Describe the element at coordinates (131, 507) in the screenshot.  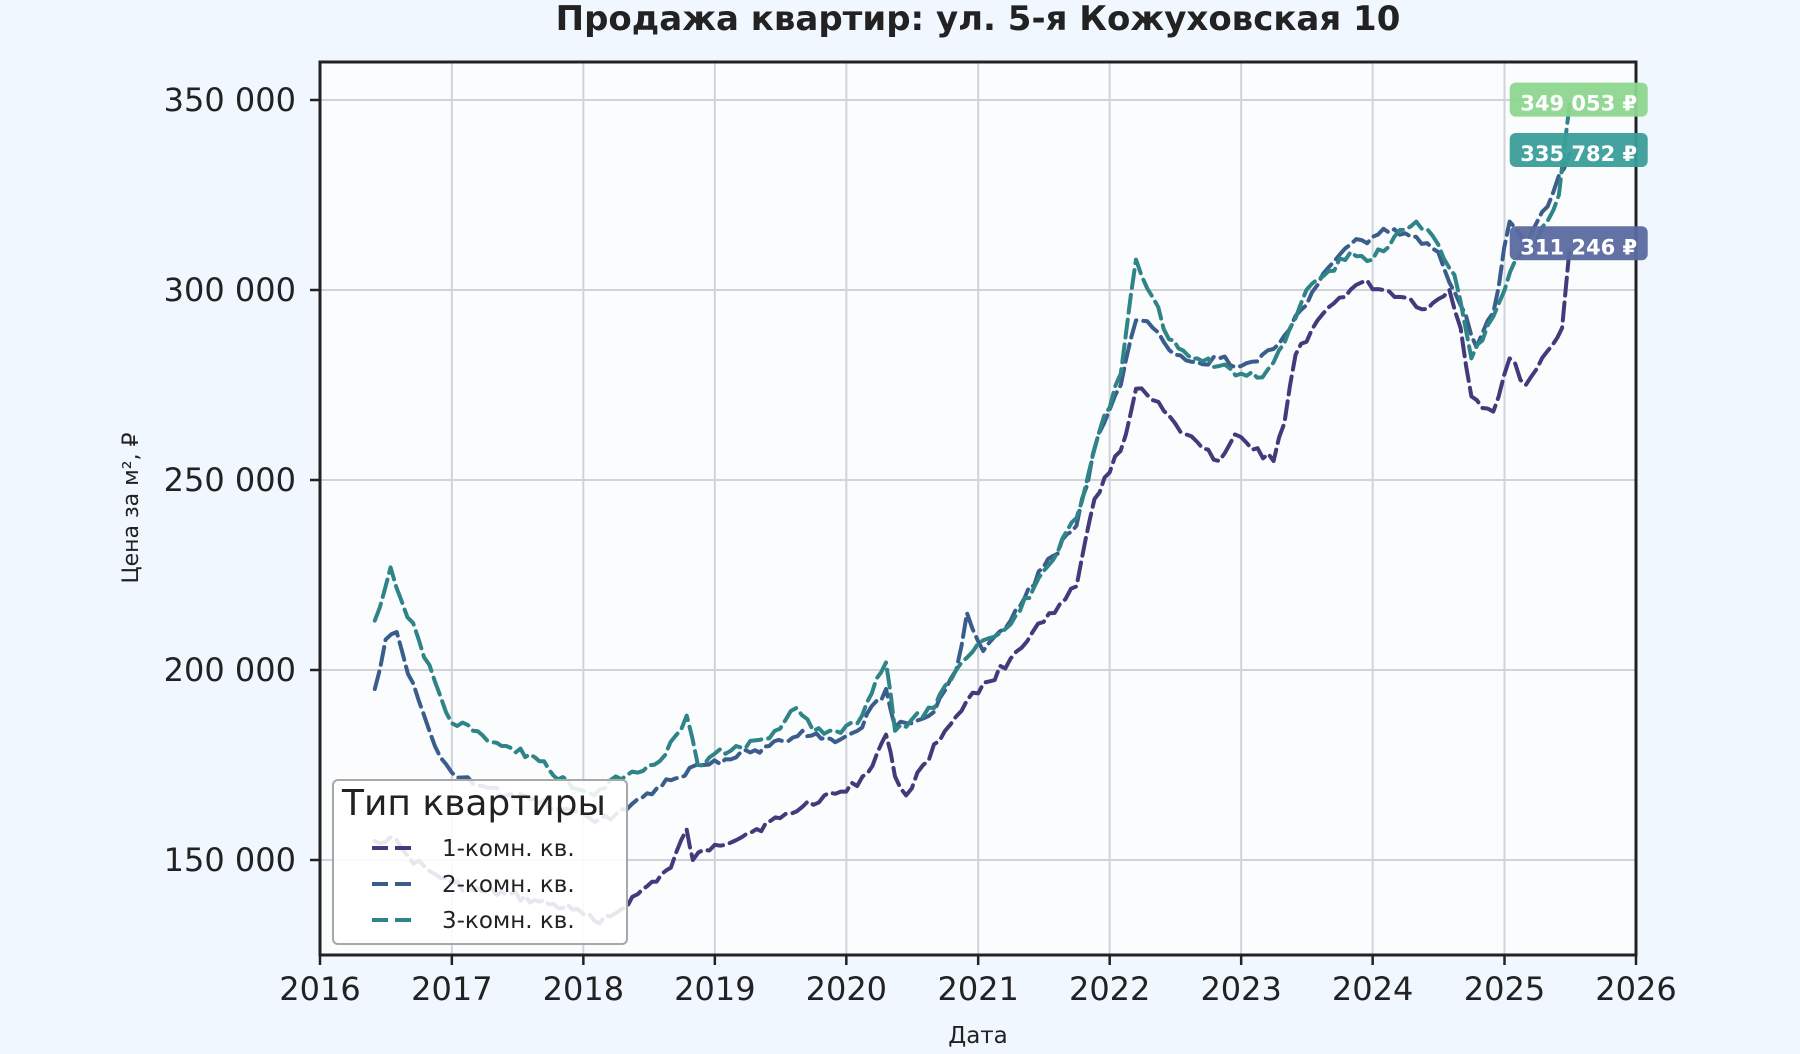
I see `y-axis-label: Цена за м², ₽` at that location.